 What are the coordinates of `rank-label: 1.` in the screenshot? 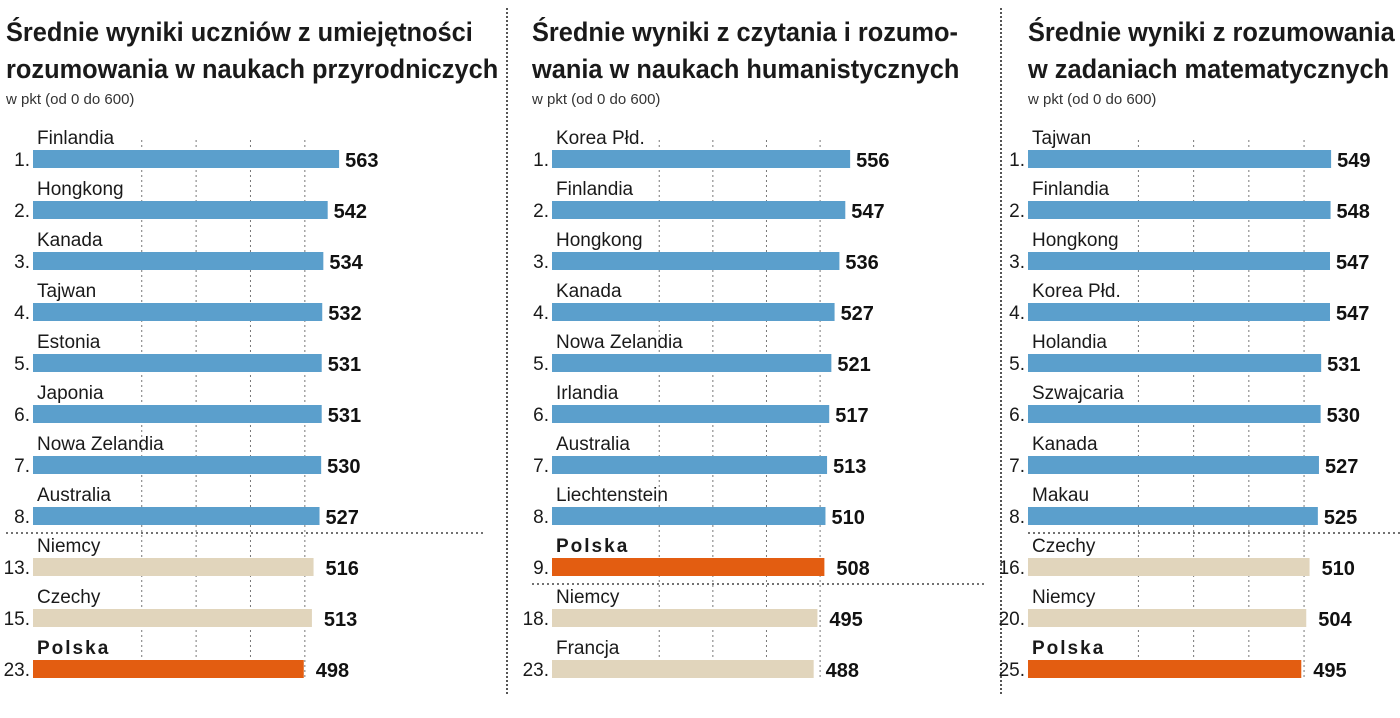 It's located at (1017, 160).